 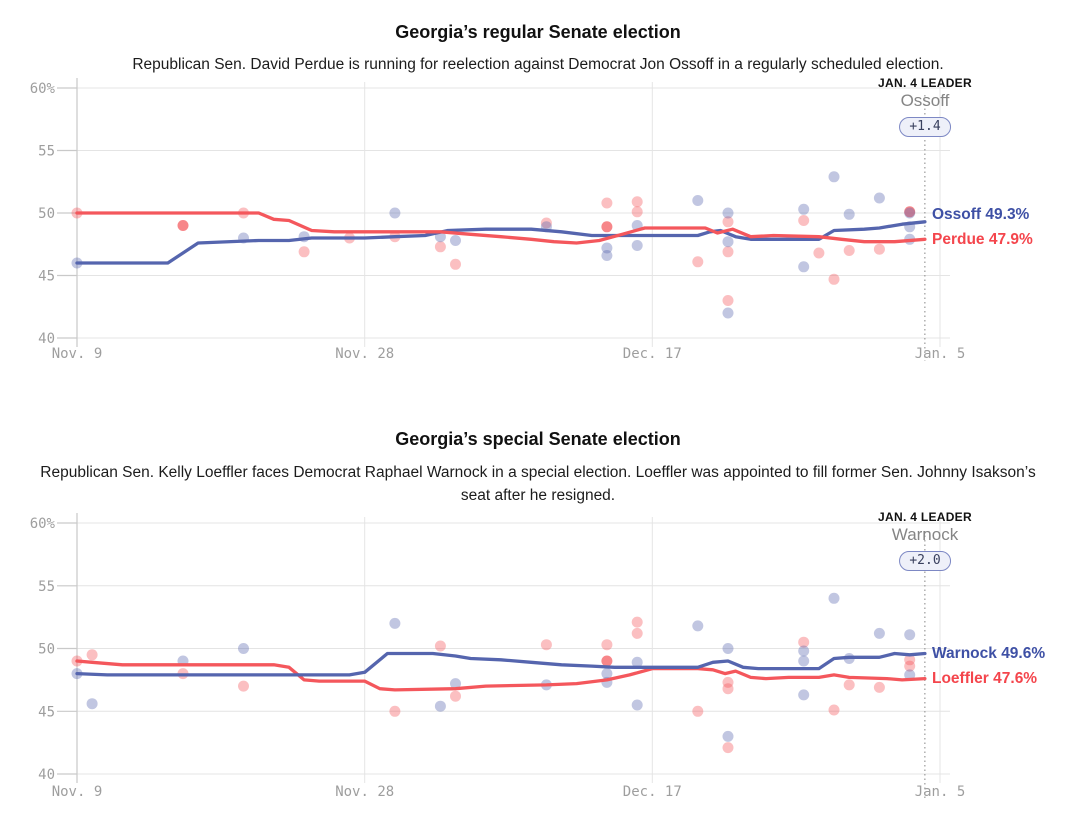 What do you see at coordinates (501, 664) in the screenshot?
I see `trend-line-dem` at bounding box center [501, 664].